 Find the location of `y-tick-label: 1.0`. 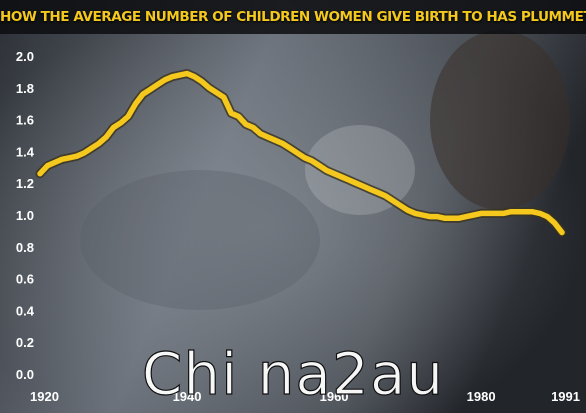

y-tick-label: 1.0 is located at coordinates (25, 215).